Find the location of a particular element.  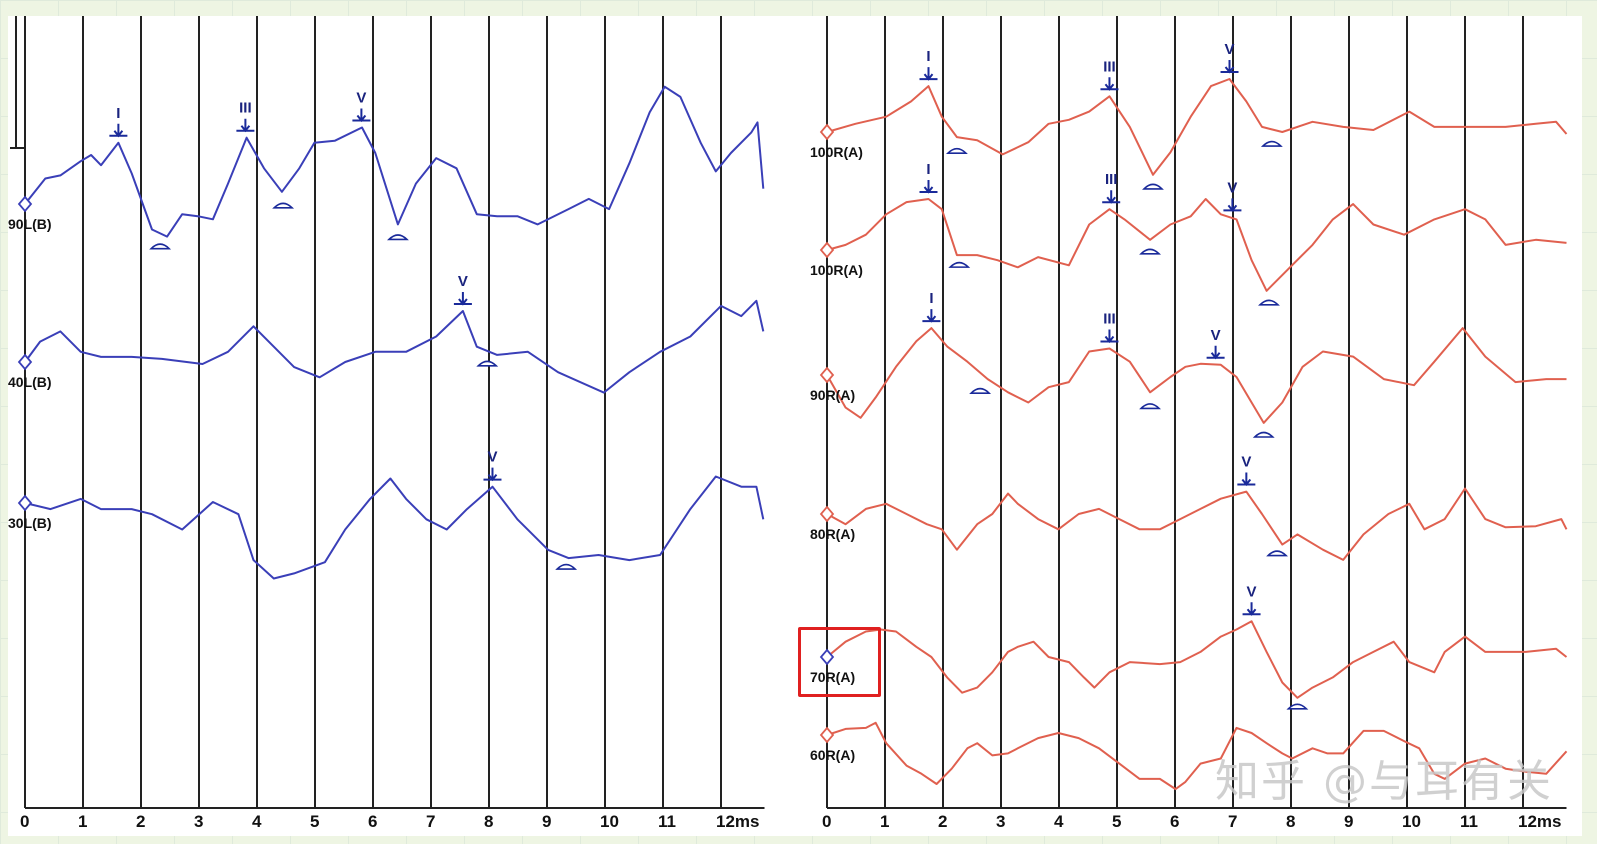

trace-80R(A): 80R(A) V is located at coordinates (1189, 507).